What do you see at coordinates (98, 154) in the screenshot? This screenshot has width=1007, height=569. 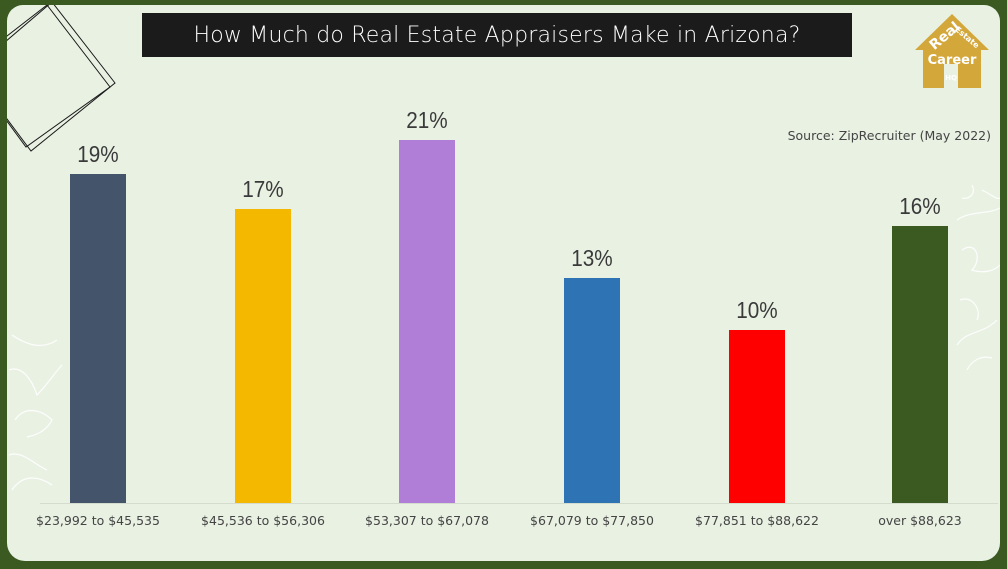 I see `bar-value-label: 19%` at bounding box center [98, 154].